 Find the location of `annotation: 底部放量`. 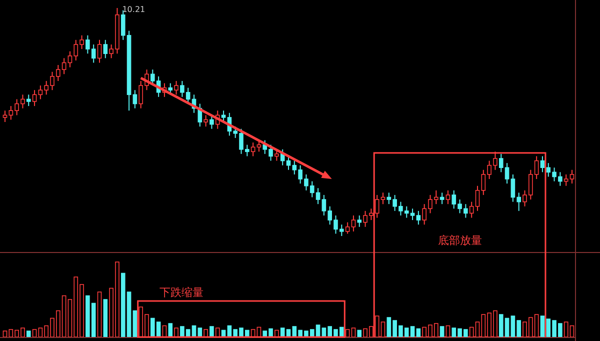

annotation: 底部放量 is located at coordinates (460, 240).